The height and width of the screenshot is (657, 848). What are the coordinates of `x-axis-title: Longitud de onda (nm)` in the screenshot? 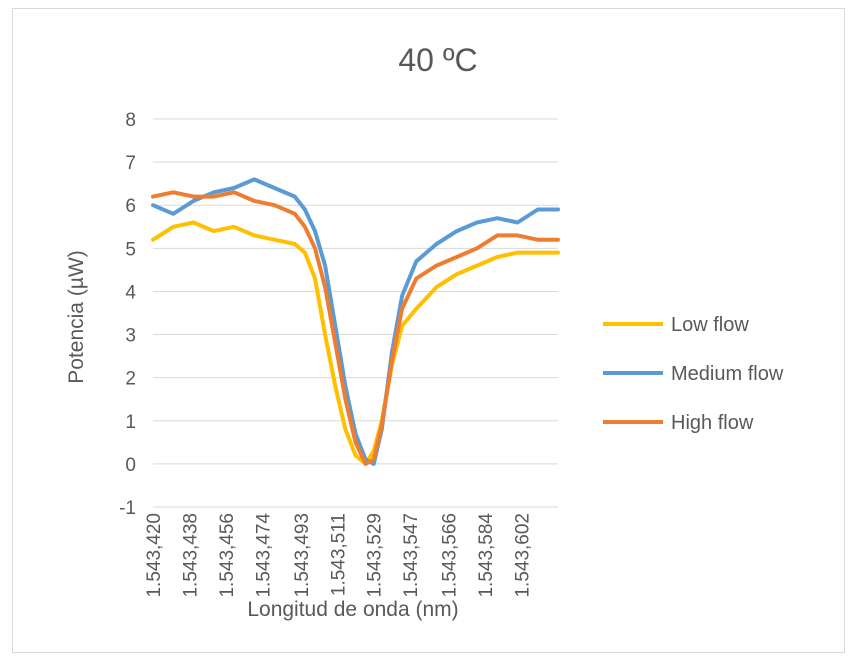 It's located at (352, 609).